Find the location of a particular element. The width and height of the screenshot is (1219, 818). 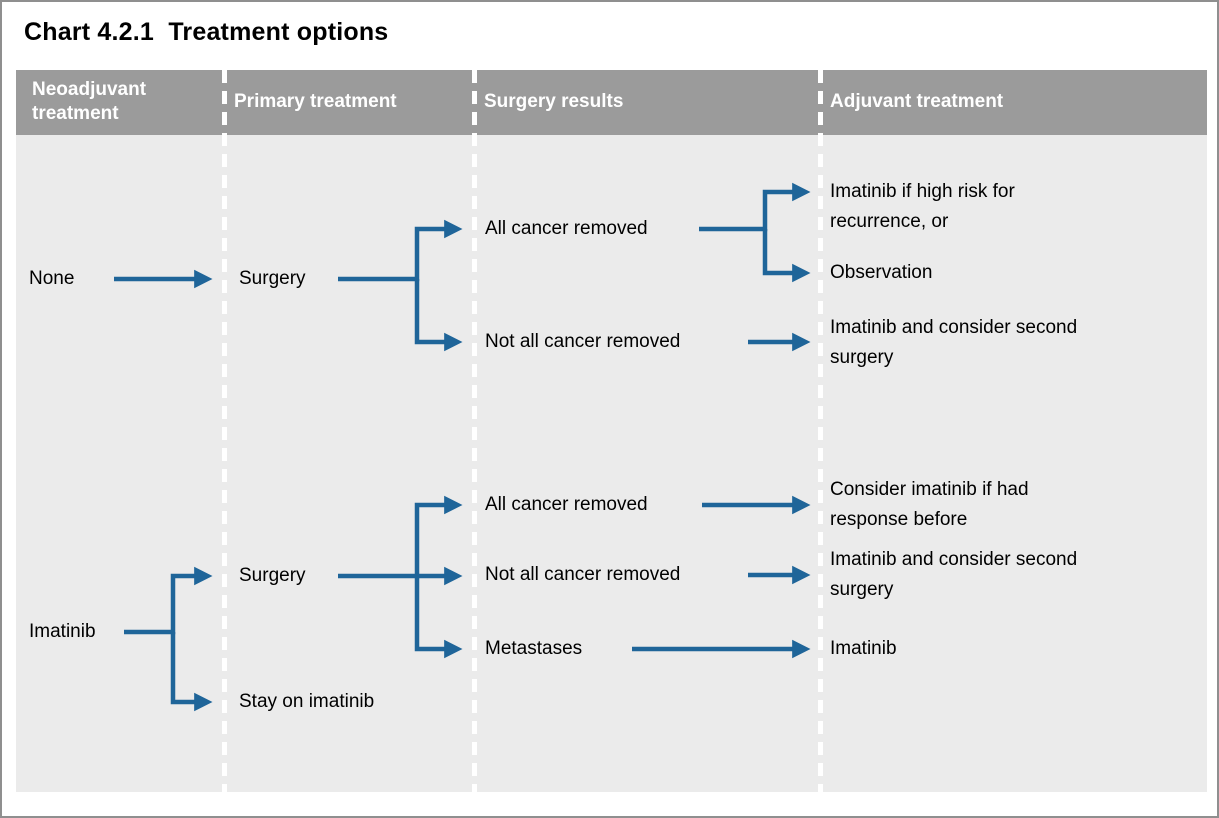

node-not-all-cancer-removed-1: Not all cancer removed is located at coordinates (583, 341).